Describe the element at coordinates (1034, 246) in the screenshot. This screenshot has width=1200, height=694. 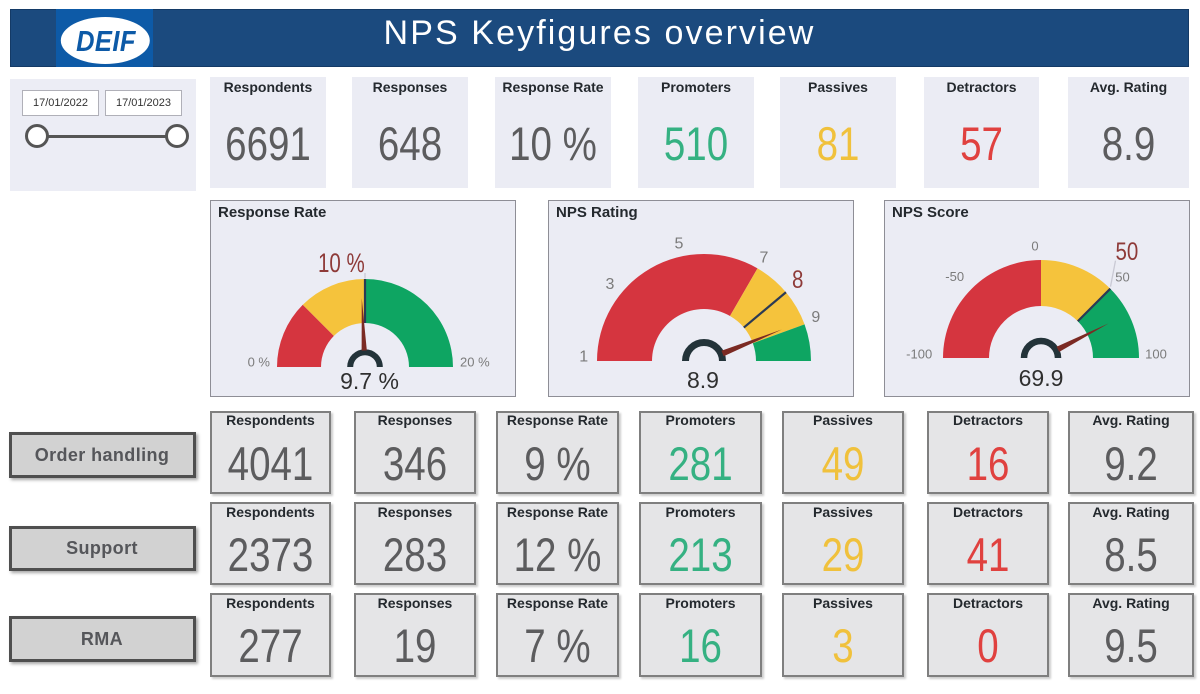
I see `svg-text: 0` at that location.